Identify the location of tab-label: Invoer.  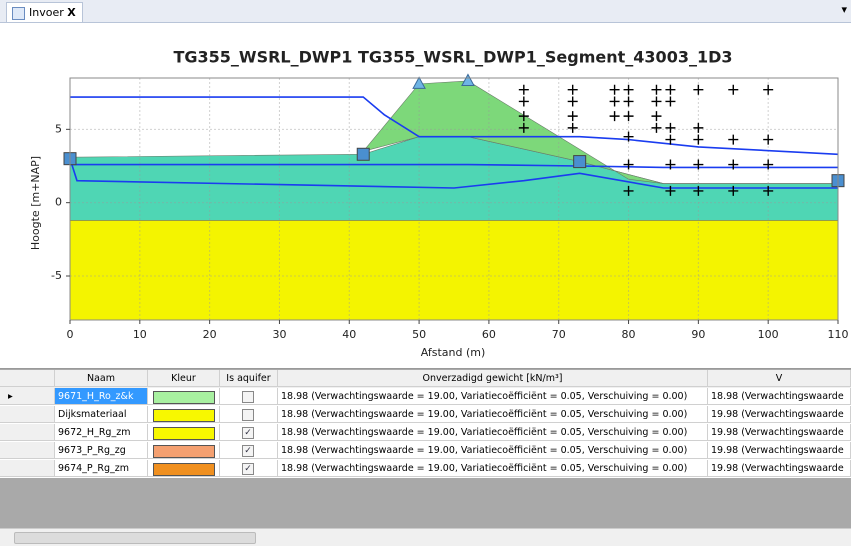
(46, 12).